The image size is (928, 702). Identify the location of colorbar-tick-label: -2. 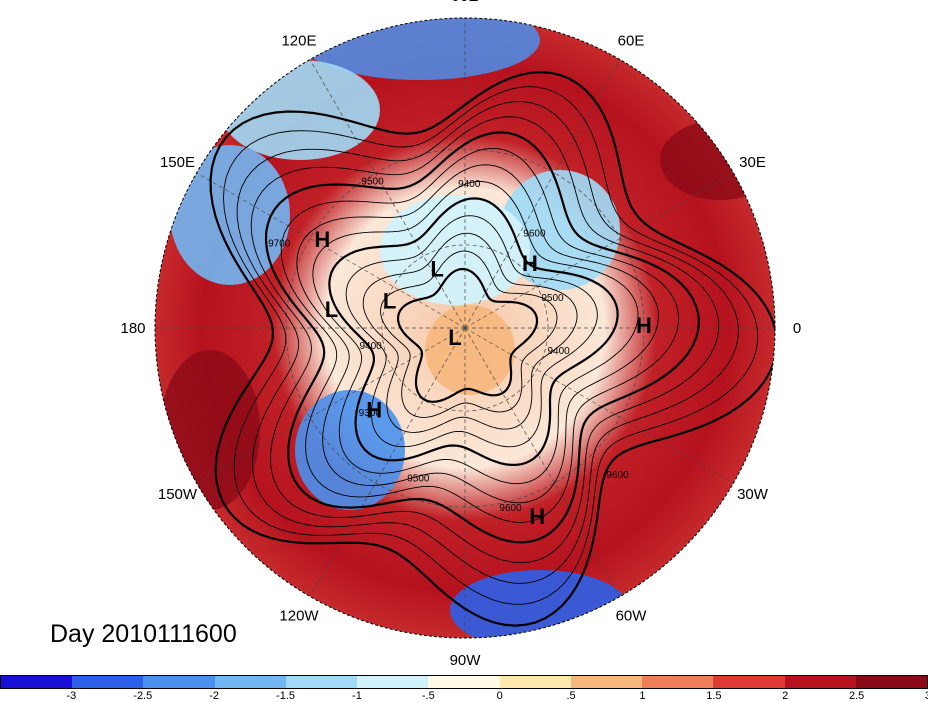
(214, 696).